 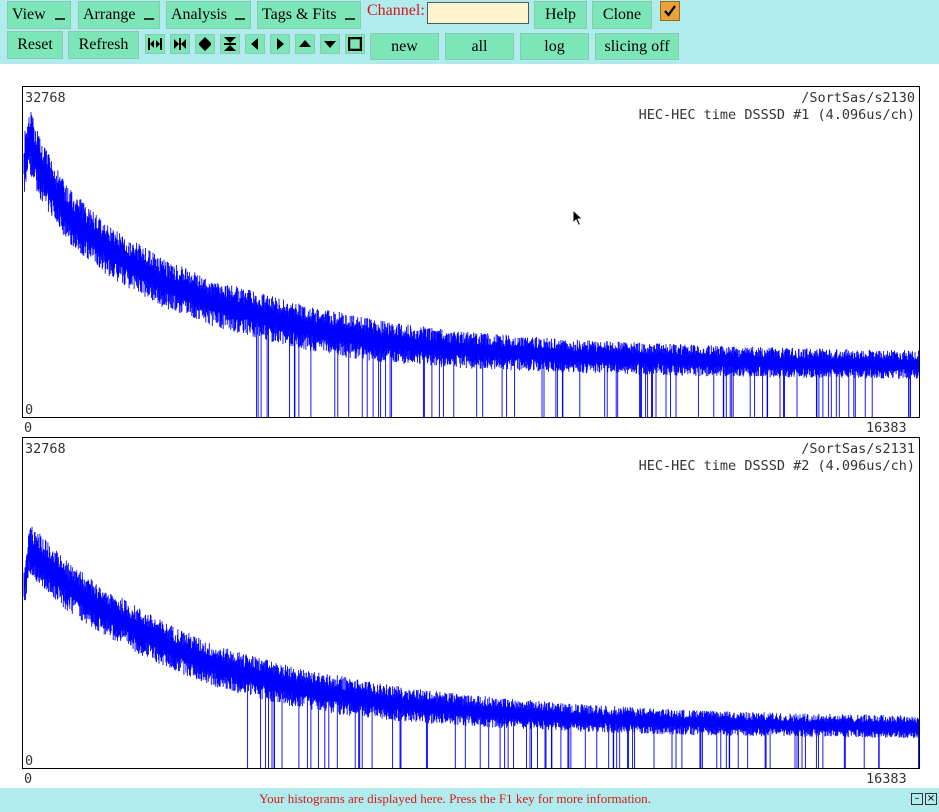 What do you see at coordinates (404, 46) in the screenshot?
I see `new-button: new` at bounding box center [404, 46].